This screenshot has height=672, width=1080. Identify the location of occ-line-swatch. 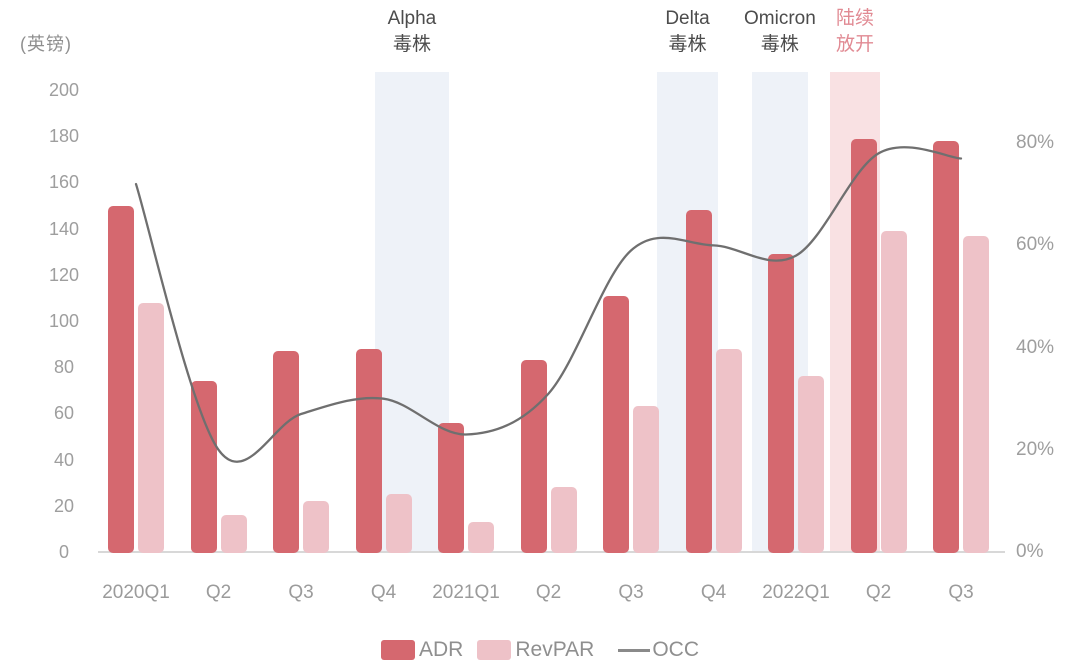
(634, 650).